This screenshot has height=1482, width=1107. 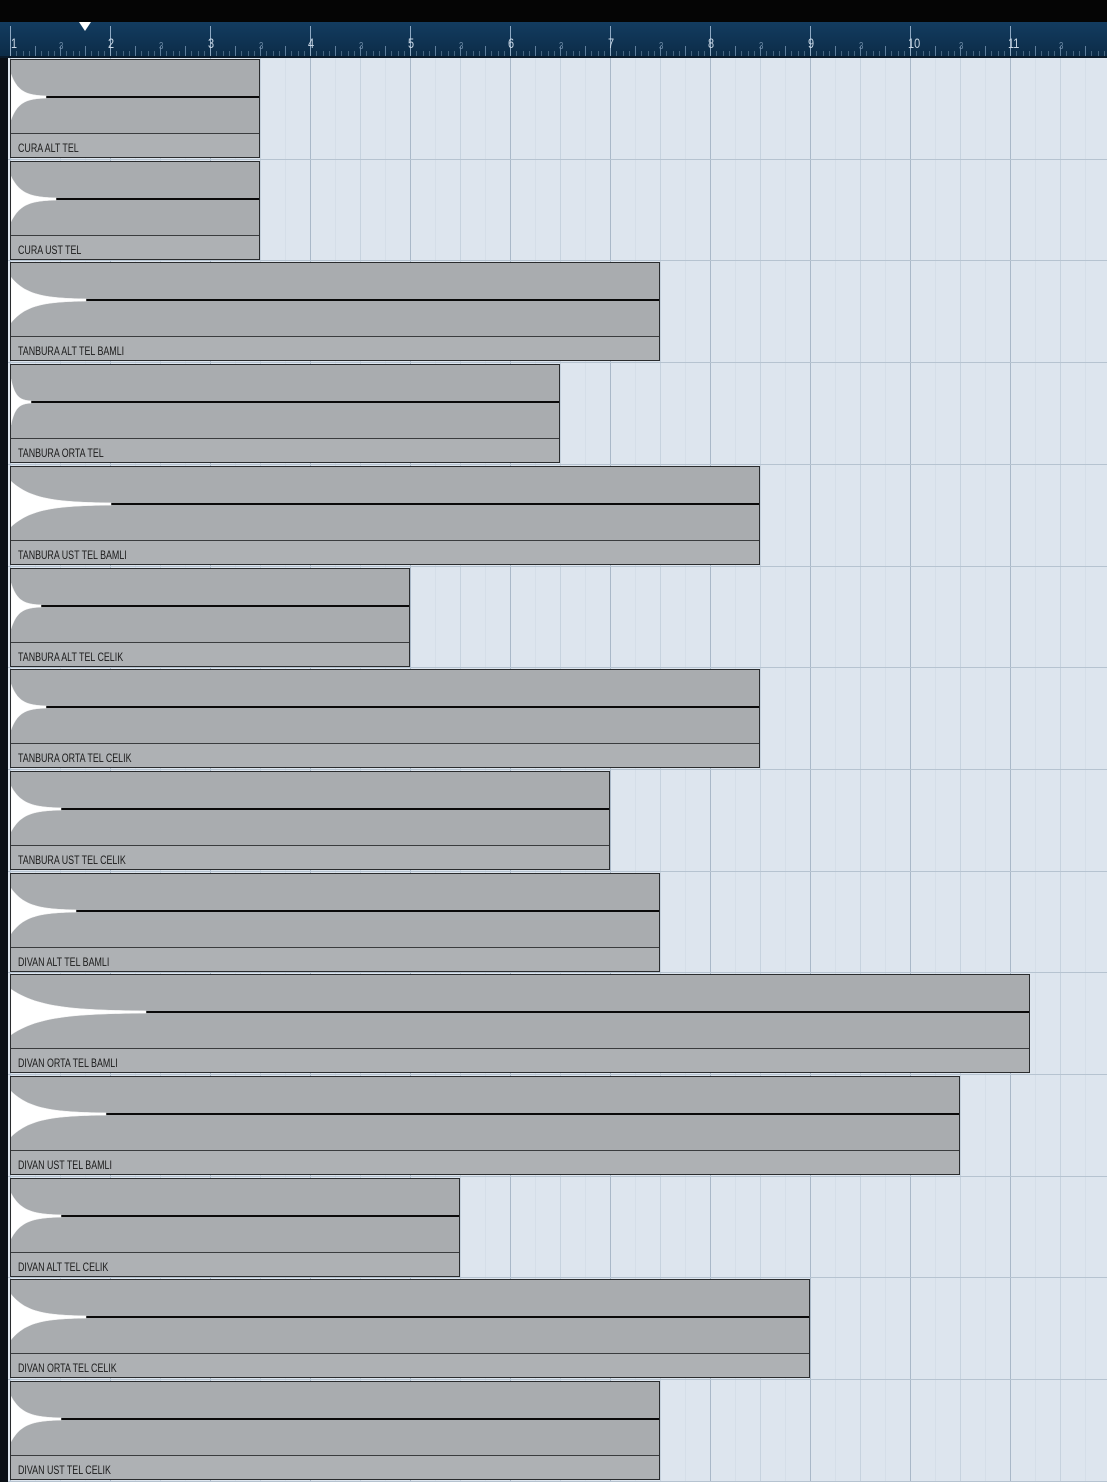 I want to click on audio-event: TANBURA ALT TEL BAMLI, so click(x=335, y=311).